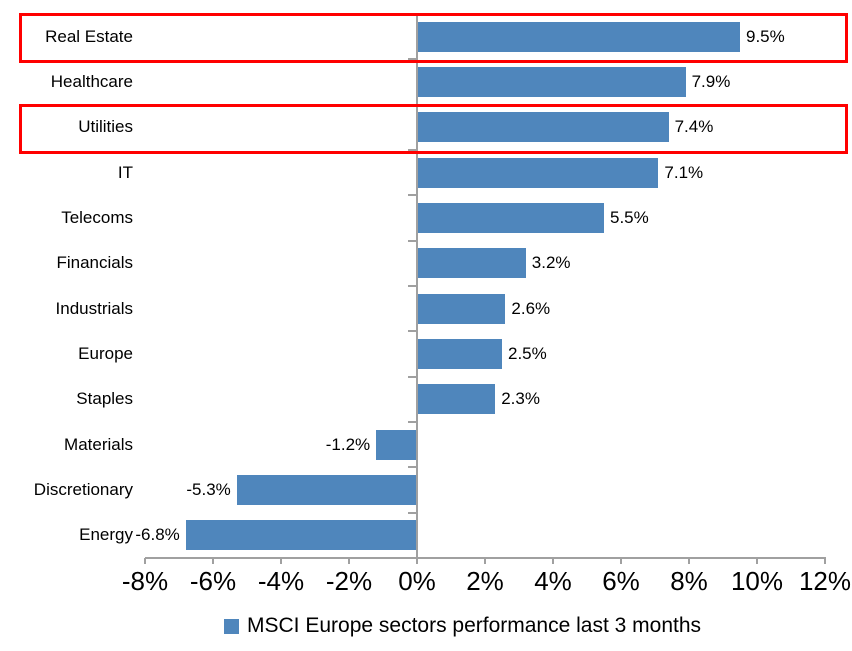 This screenshot has height=651, width=852. What do you see at coordinates (551, 81) in the screenshot?
I see `bar-healthcare` at bounding box center [551, 81].